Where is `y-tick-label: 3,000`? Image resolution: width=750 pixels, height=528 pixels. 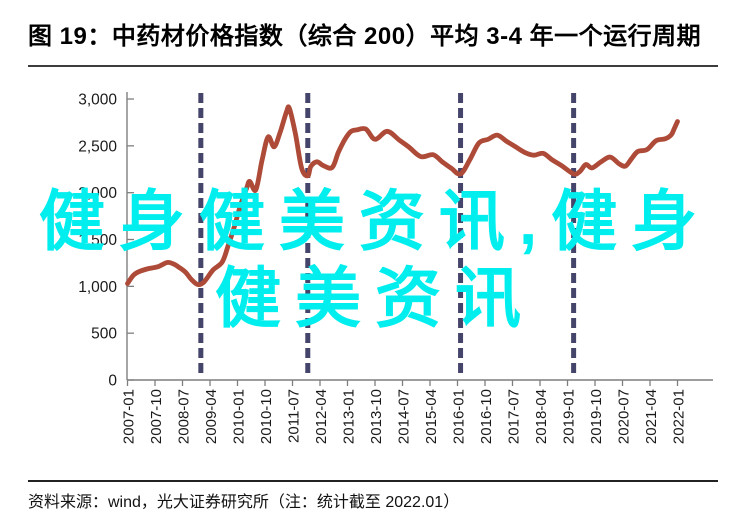 y-tick-label: 3,000 is located at coordinates (97, 100).